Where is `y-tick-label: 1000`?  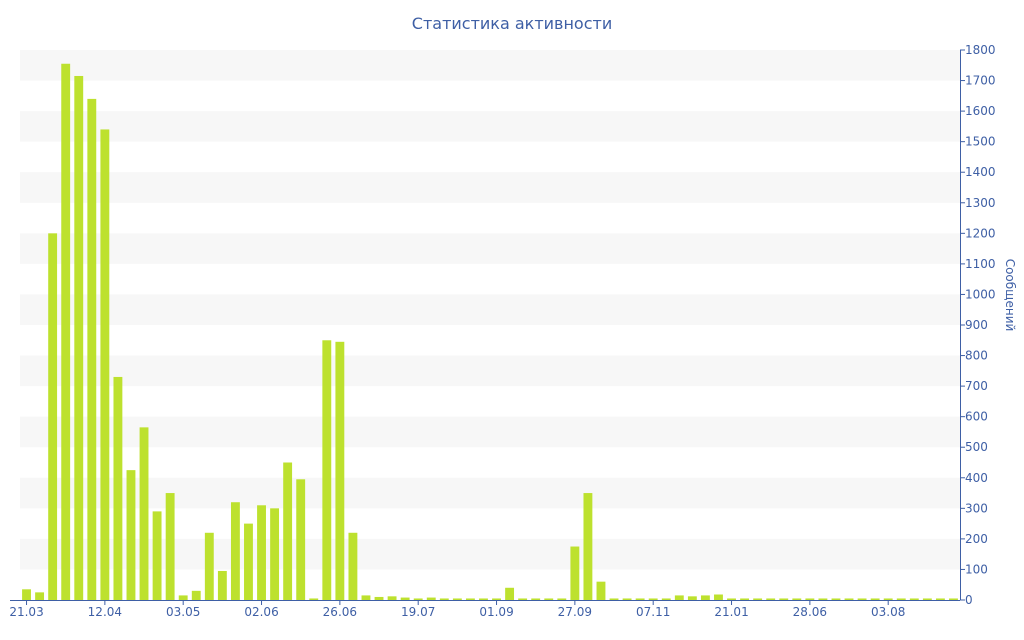 y-tick-label: 1000 is located at coordinates (980, 294).